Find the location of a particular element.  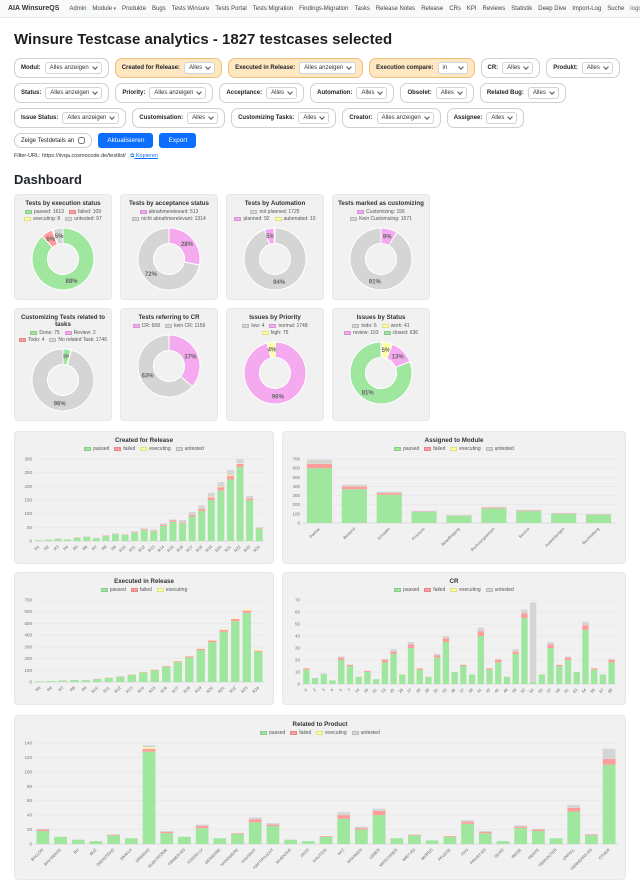

nav-item-release: Release is located at coordinates (432, 9).